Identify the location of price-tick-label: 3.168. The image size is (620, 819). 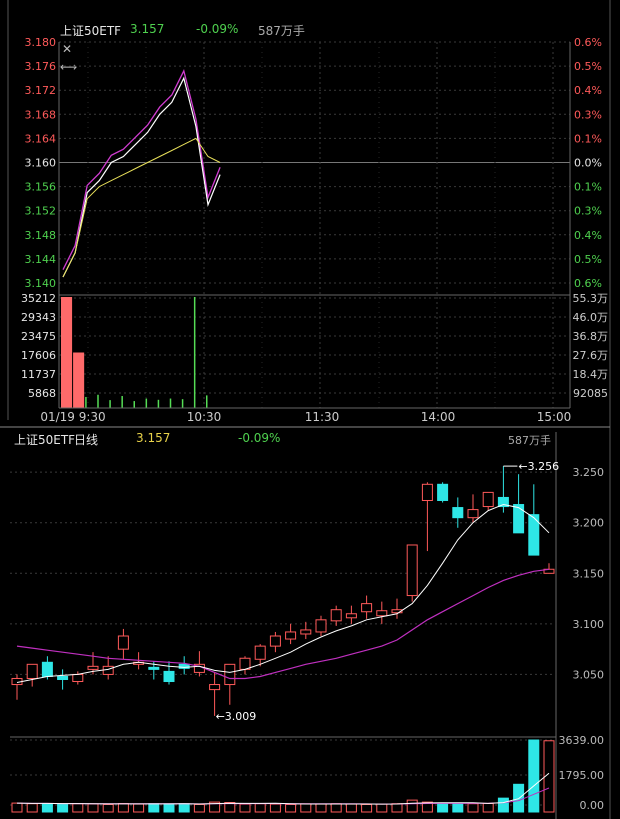
(41, 114).